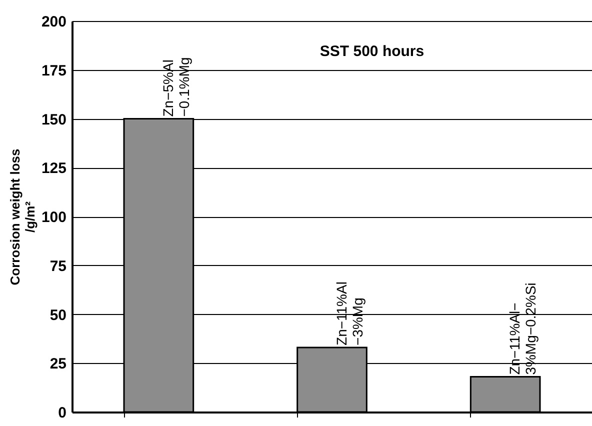  What do you see at coordinates (58, 364) in the screenshot?
I see `y-tick-label: 25` at bounding box center [58, 364].